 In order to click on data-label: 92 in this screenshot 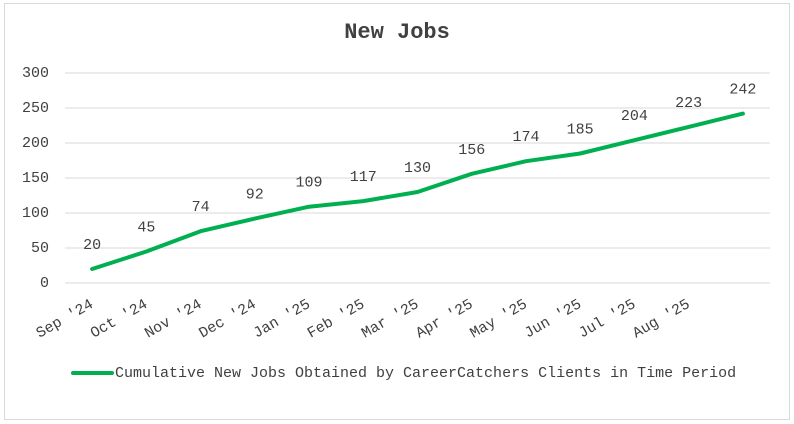, I will do `click(255, 195)`.